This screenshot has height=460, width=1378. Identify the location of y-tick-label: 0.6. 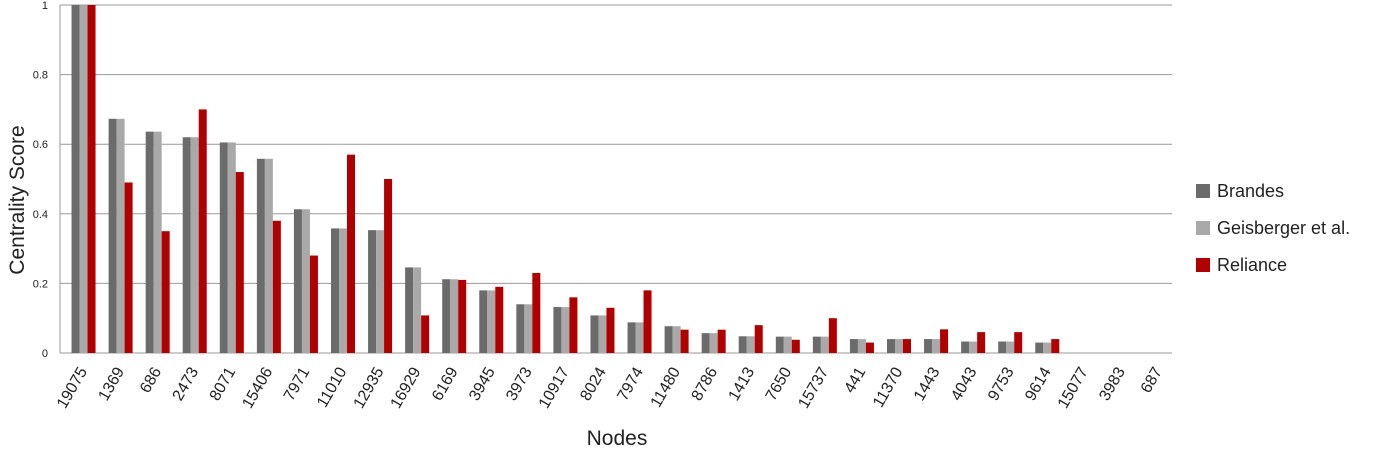
(40, 145).